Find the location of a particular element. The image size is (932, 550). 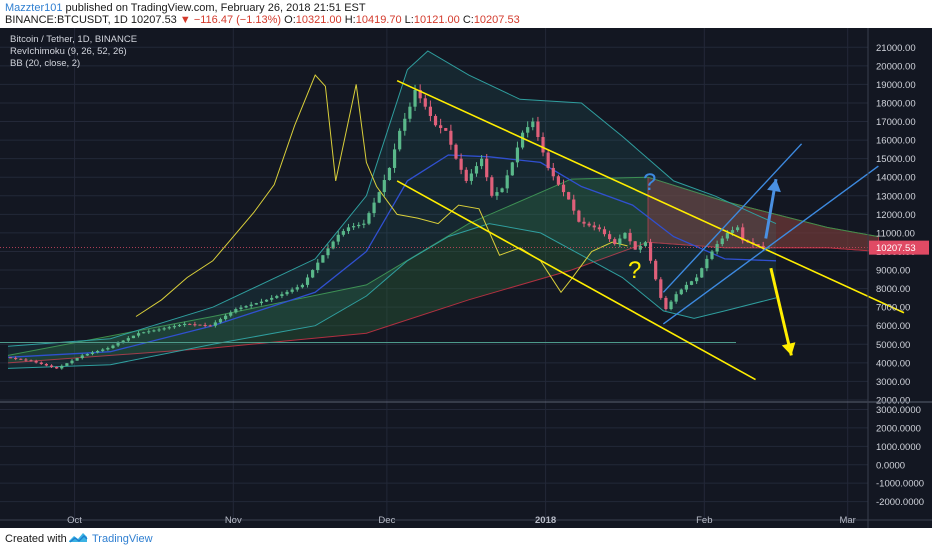

price-tick-label: 18000.00 is located at coordinates (896, 103).